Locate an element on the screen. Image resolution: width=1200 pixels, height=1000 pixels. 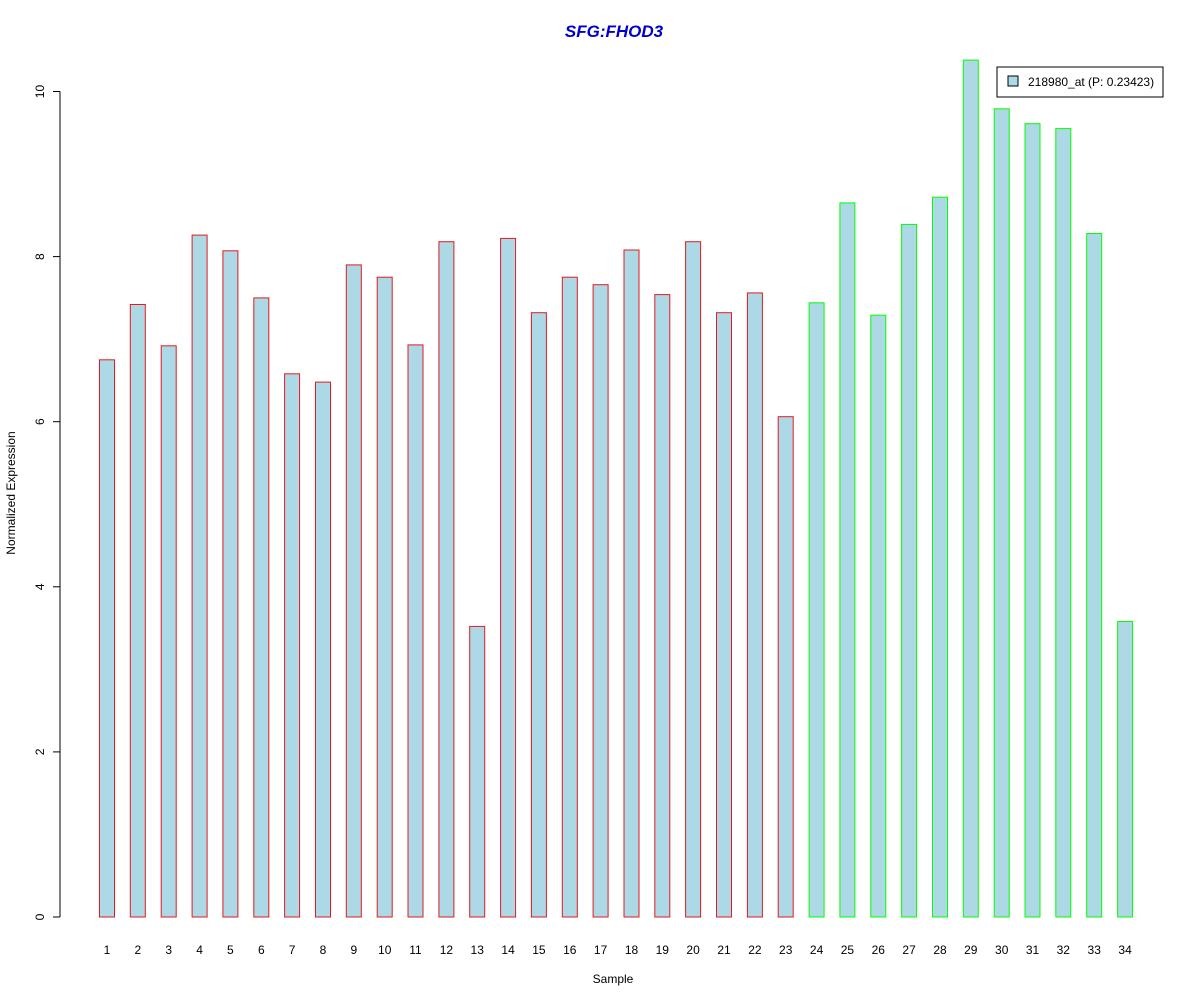
x-axis-tick-label: 30 is located at coordinates (1002, 950).